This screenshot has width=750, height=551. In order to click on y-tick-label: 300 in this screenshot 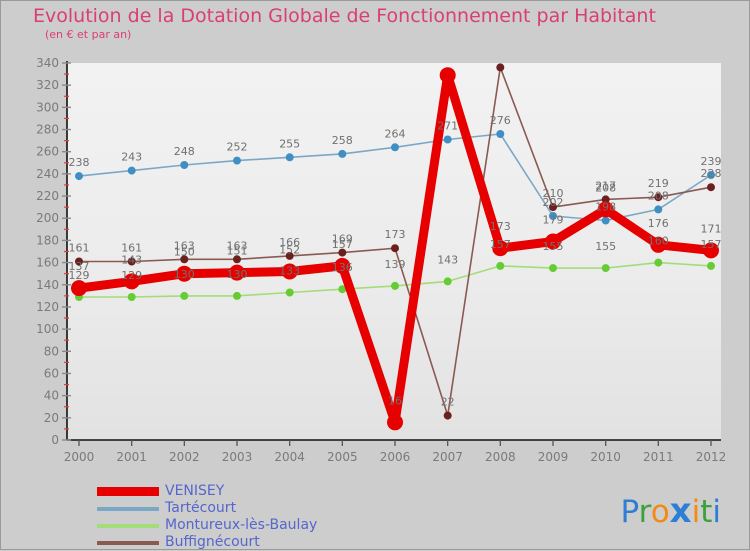, I will do `click(47, 107)`.